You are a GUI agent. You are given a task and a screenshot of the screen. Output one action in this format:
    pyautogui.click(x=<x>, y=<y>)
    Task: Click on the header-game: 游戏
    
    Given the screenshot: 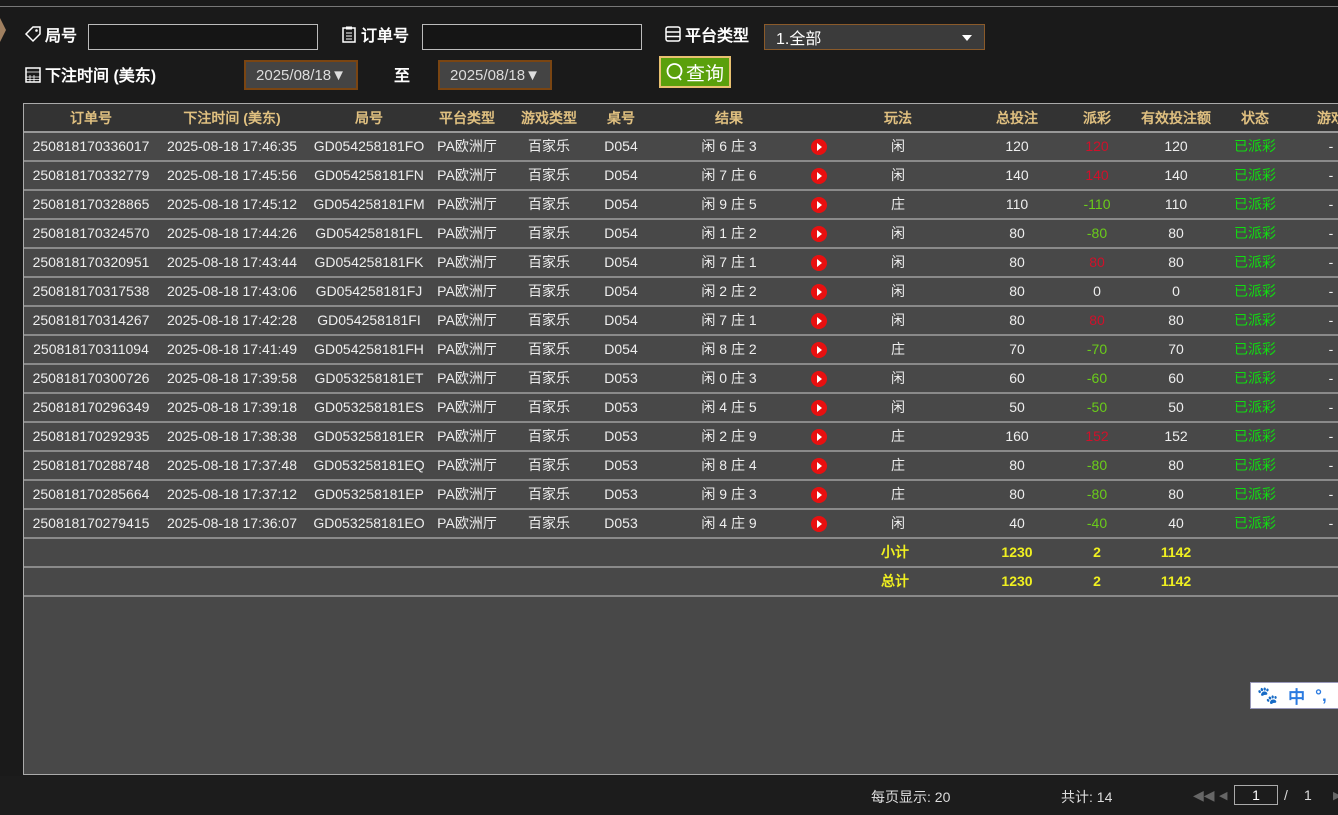 What is the action you would take?
    pyautogui.click(x=1327, y=118)
    